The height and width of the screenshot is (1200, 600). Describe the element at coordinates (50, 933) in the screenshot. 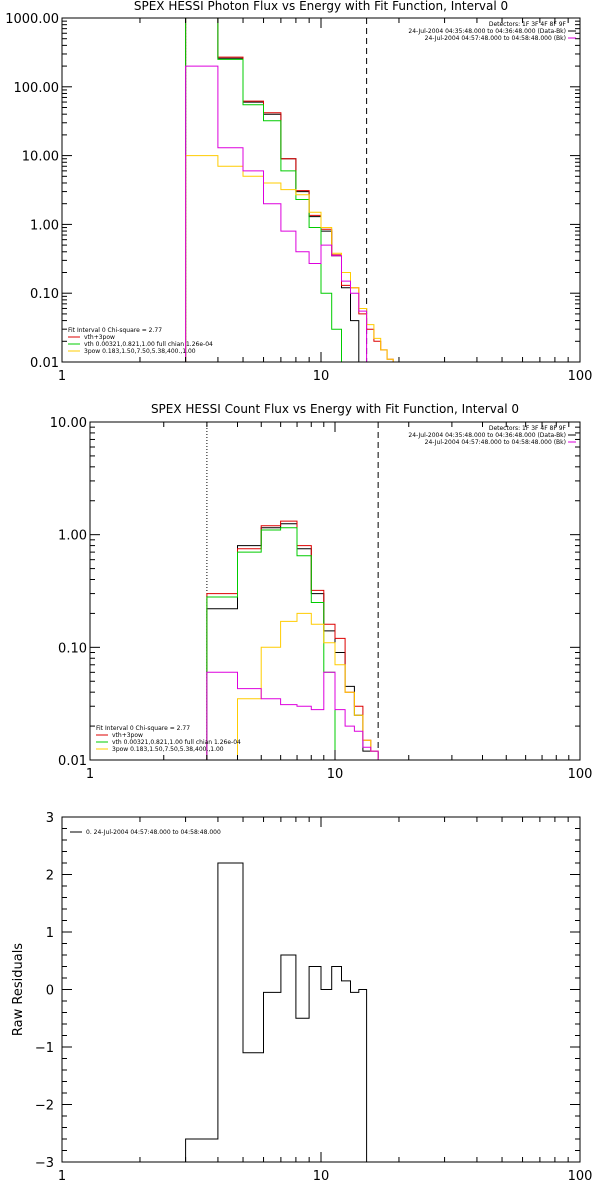

I see `y-tick-label: 1` at that location.